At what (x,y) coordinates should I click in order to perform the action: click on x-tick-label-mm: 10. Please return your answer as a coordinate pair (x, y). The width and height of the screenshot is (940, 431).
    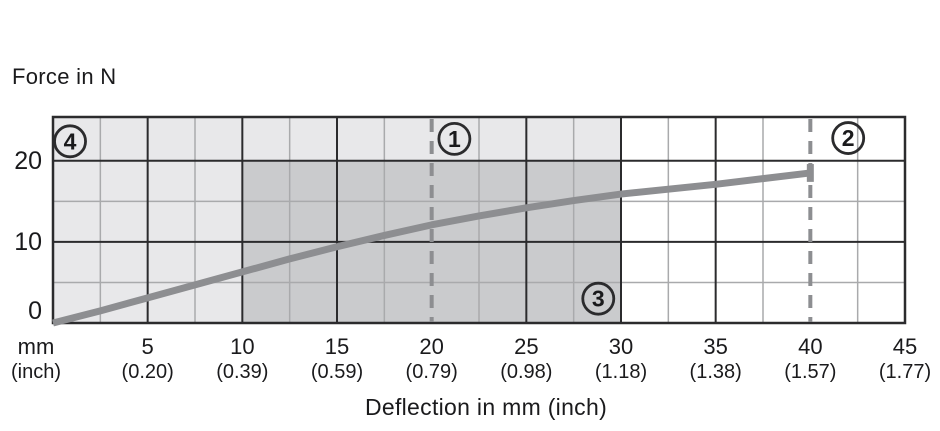
    Looking at the image, I should click on (242, 346).